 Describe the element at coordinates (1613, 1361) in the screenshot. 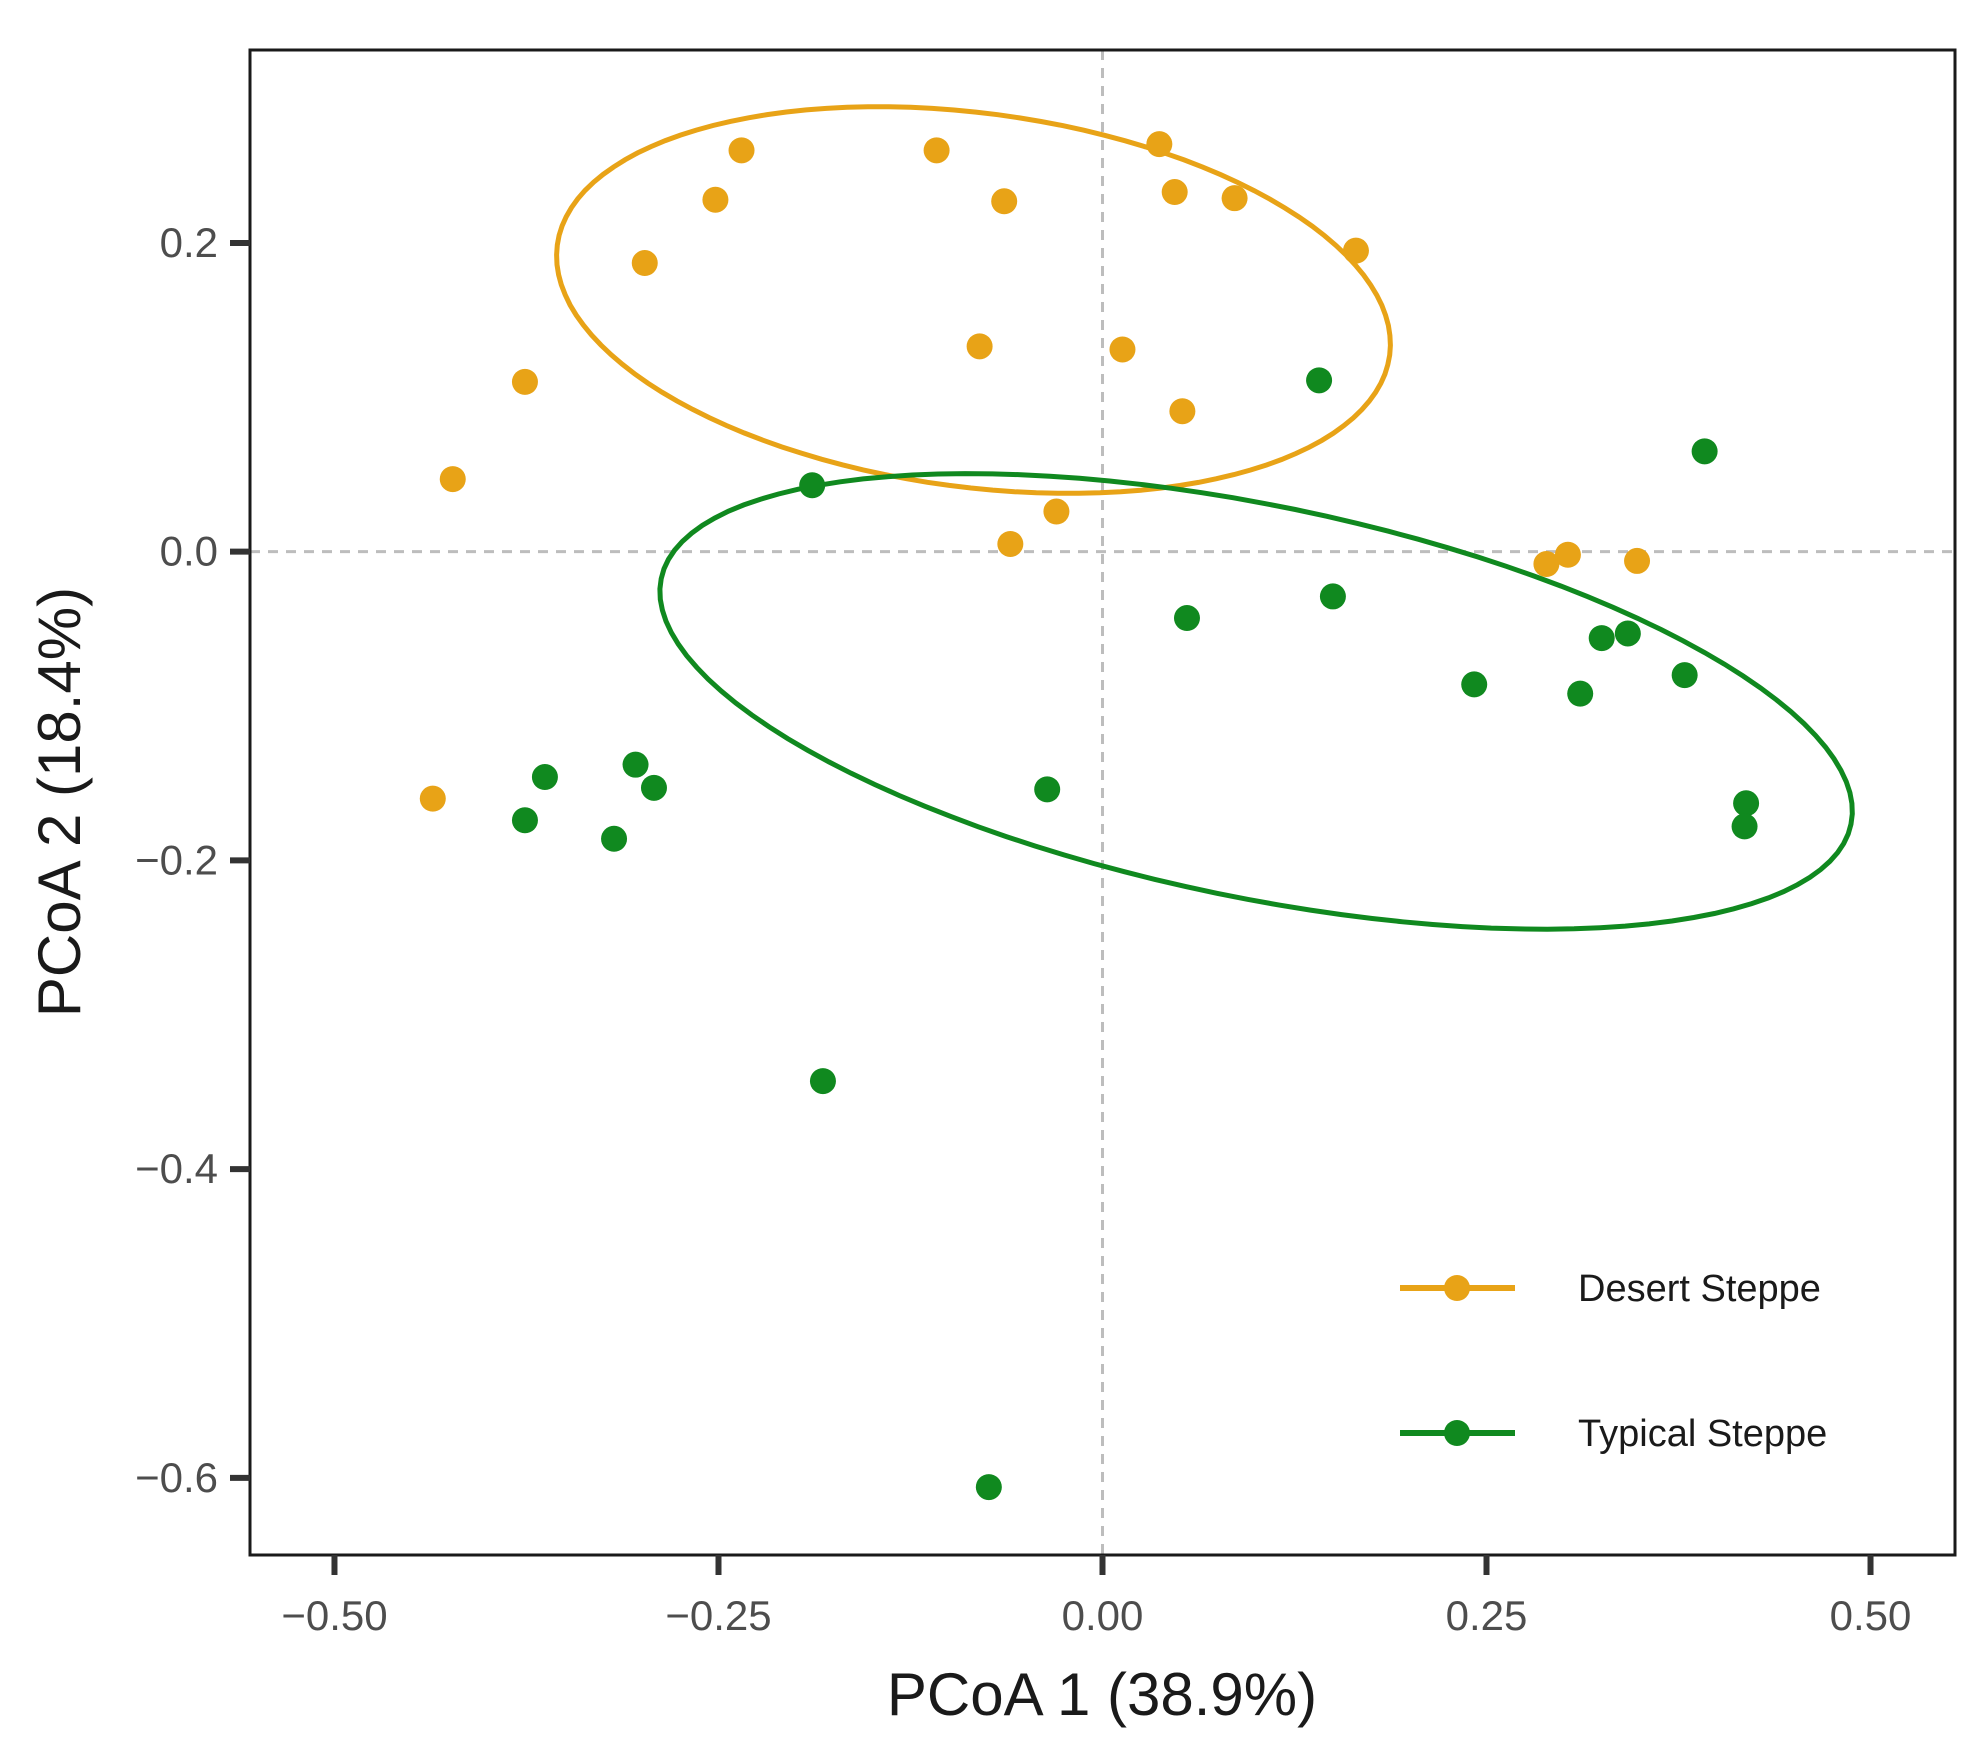

I see `legend: Desert Steppe Typical Steppe` at that location.